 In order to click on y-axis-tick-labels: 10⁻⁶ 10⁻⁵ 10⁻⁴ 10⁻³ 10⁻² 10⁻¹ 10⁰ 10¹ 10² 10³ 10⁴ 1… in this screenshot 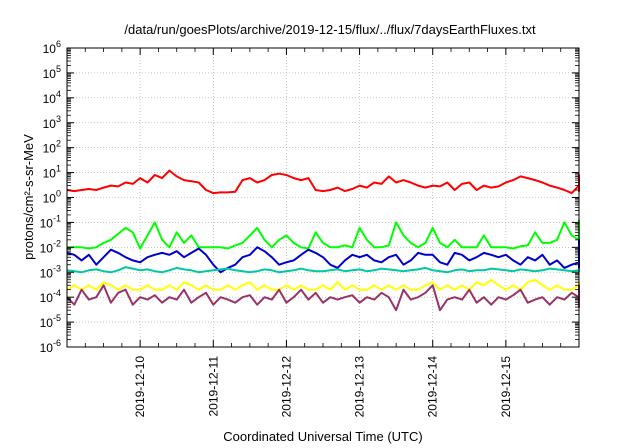, I will do `click(50, 197)`.